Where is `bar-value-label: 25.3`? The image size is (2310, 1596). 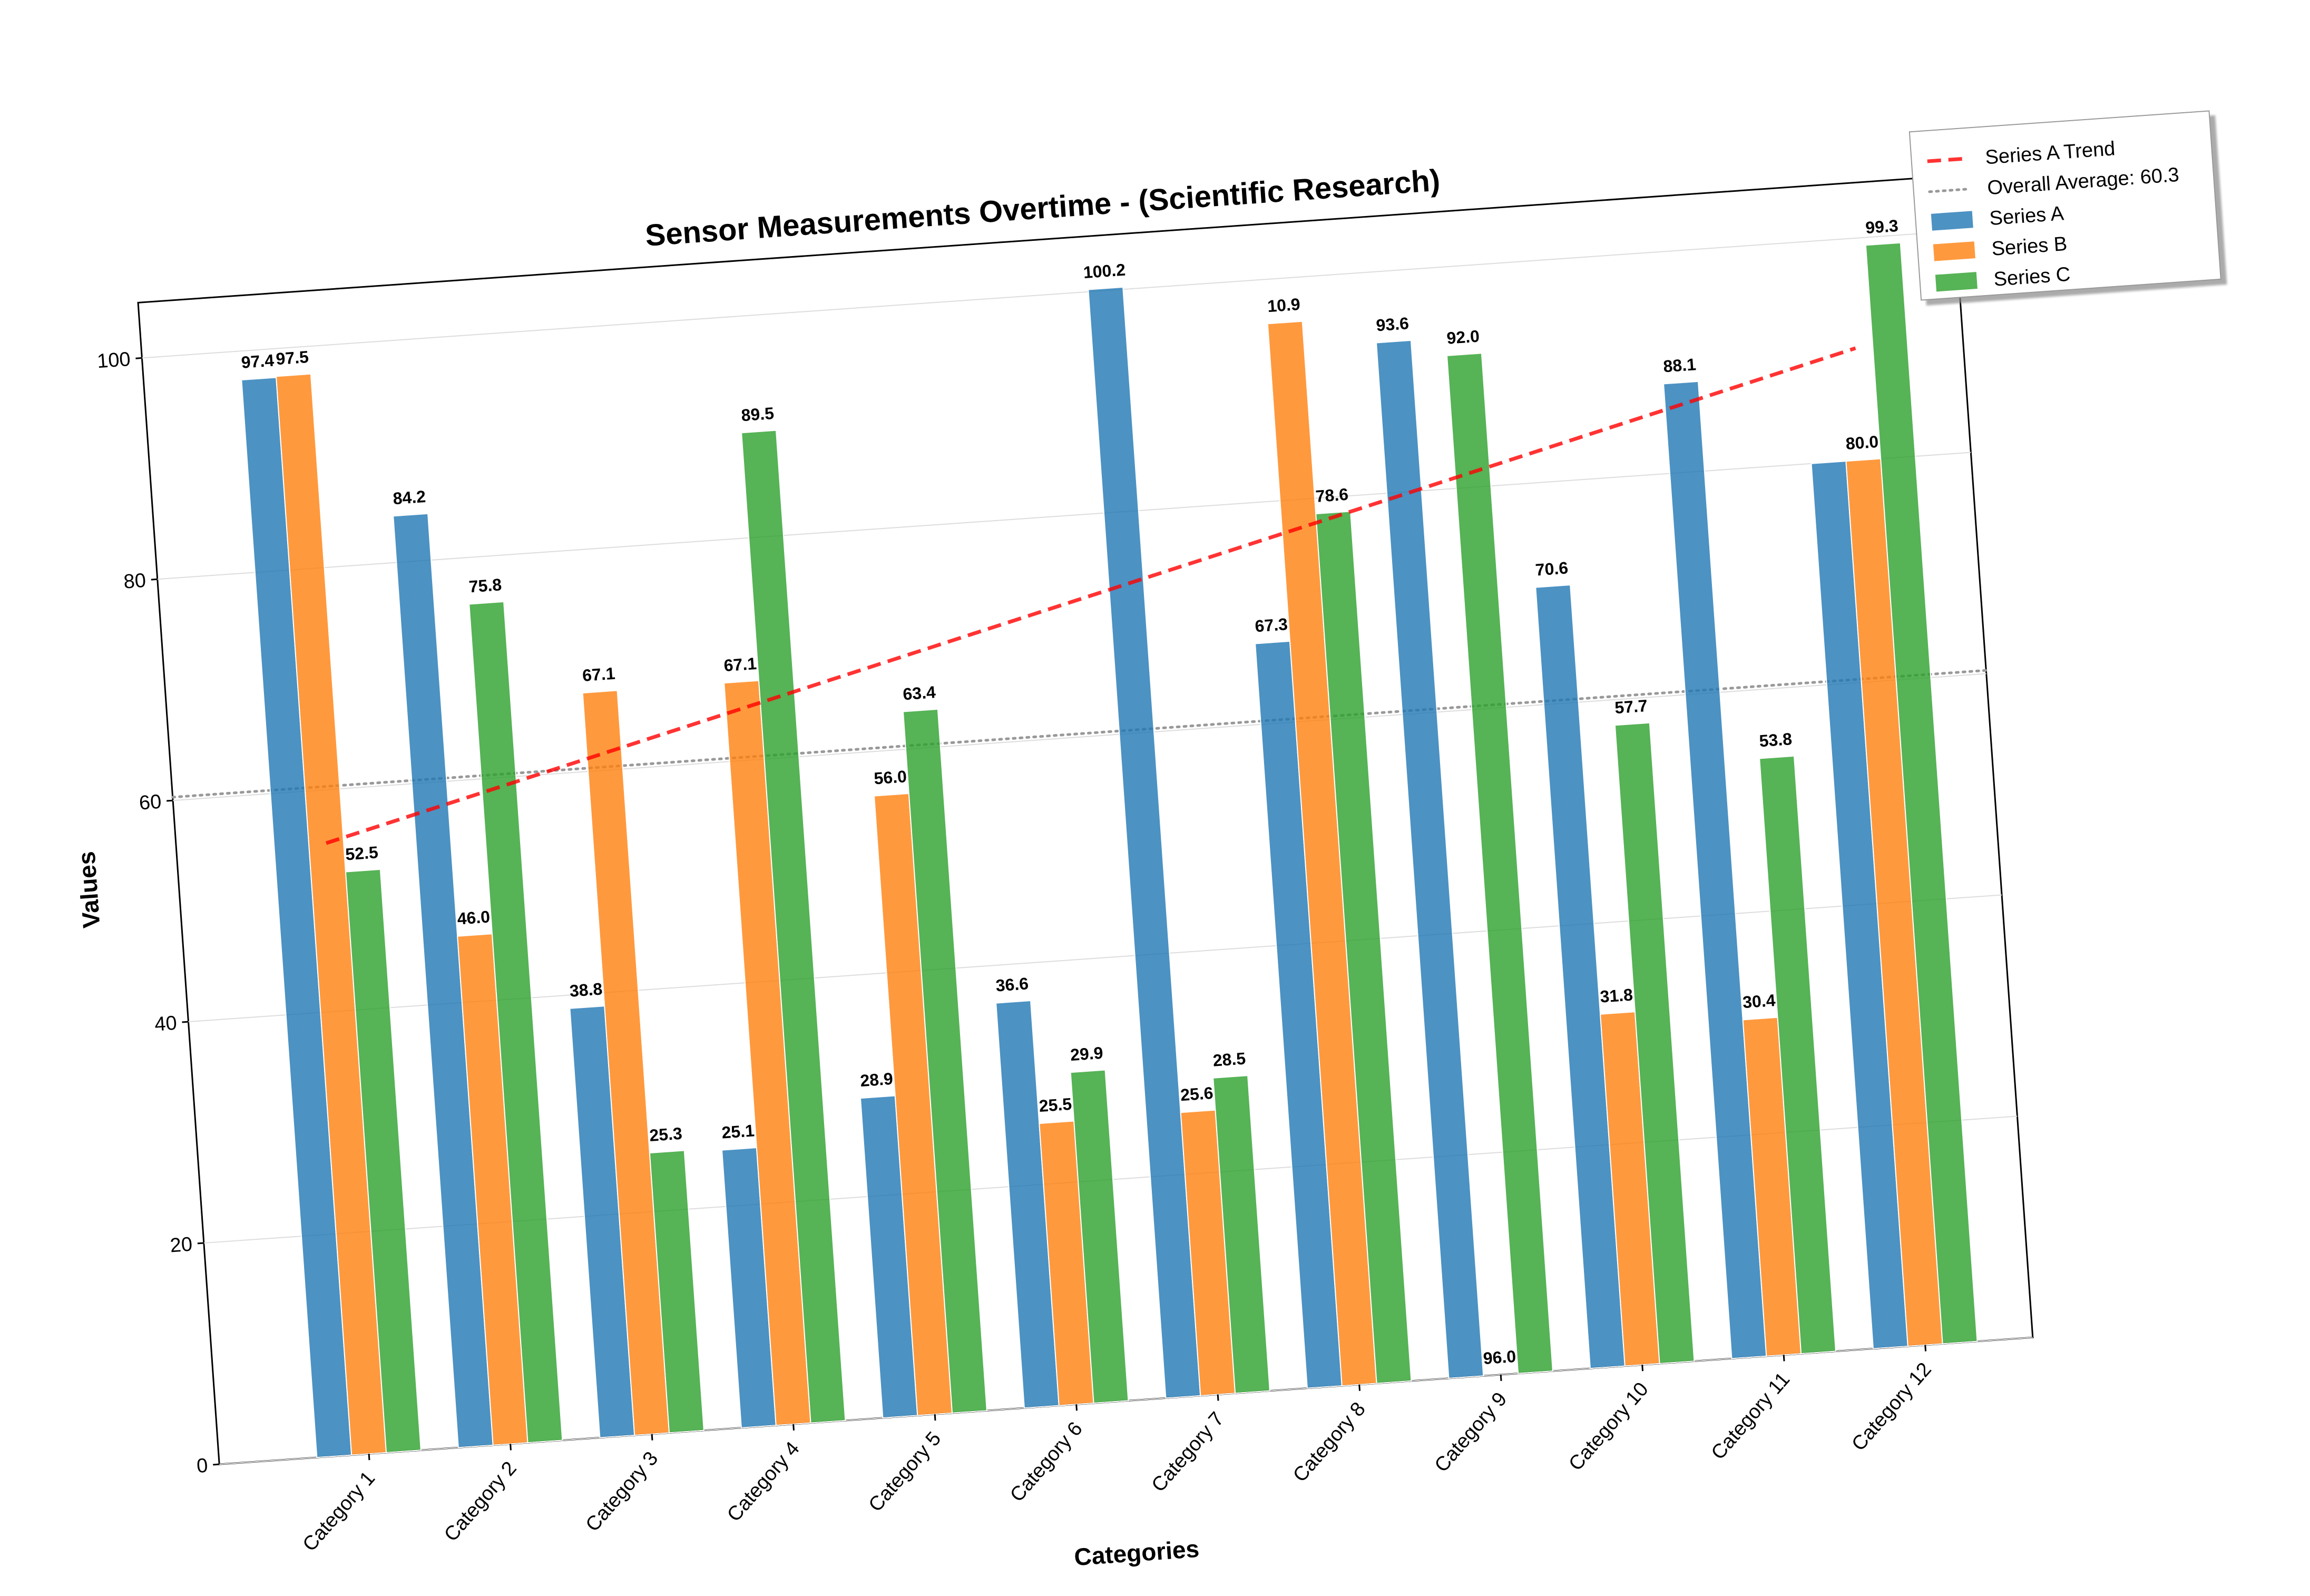 bar-value-label: 25.3 is located at coordinates (666, 1134).